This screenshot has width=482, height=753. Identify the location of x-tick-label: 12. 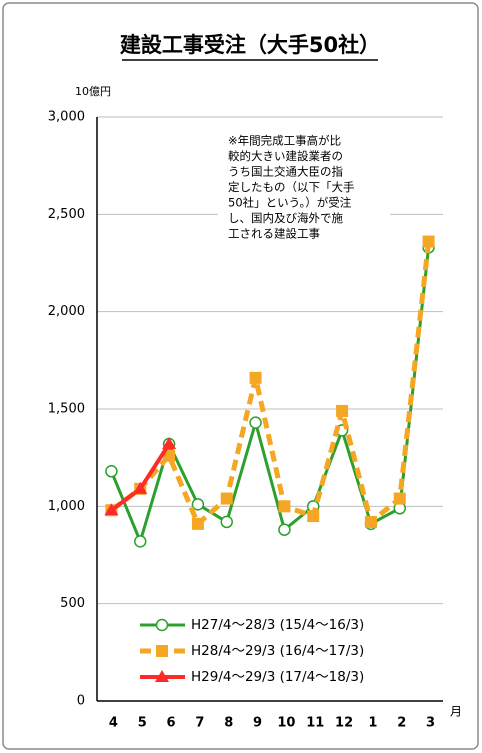
(344, 723).